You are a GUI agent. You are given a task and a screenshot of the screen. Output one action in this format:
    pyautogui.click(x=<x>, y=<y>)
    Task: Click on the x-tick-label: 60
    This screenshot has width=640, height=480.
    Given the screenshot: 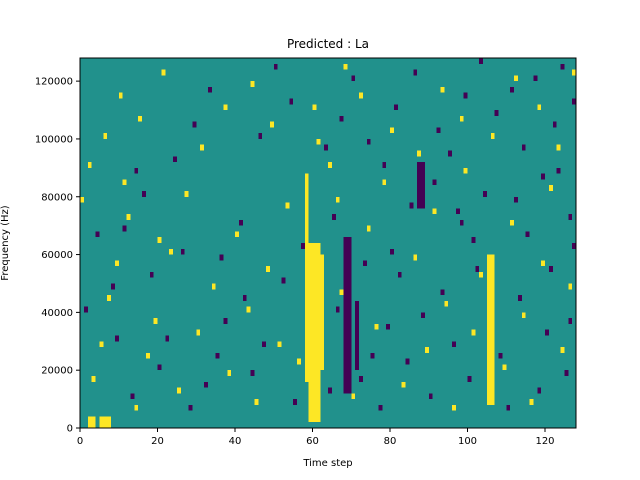 What is the action you would take?
    pyautogui.click(x=312, y=441)
    